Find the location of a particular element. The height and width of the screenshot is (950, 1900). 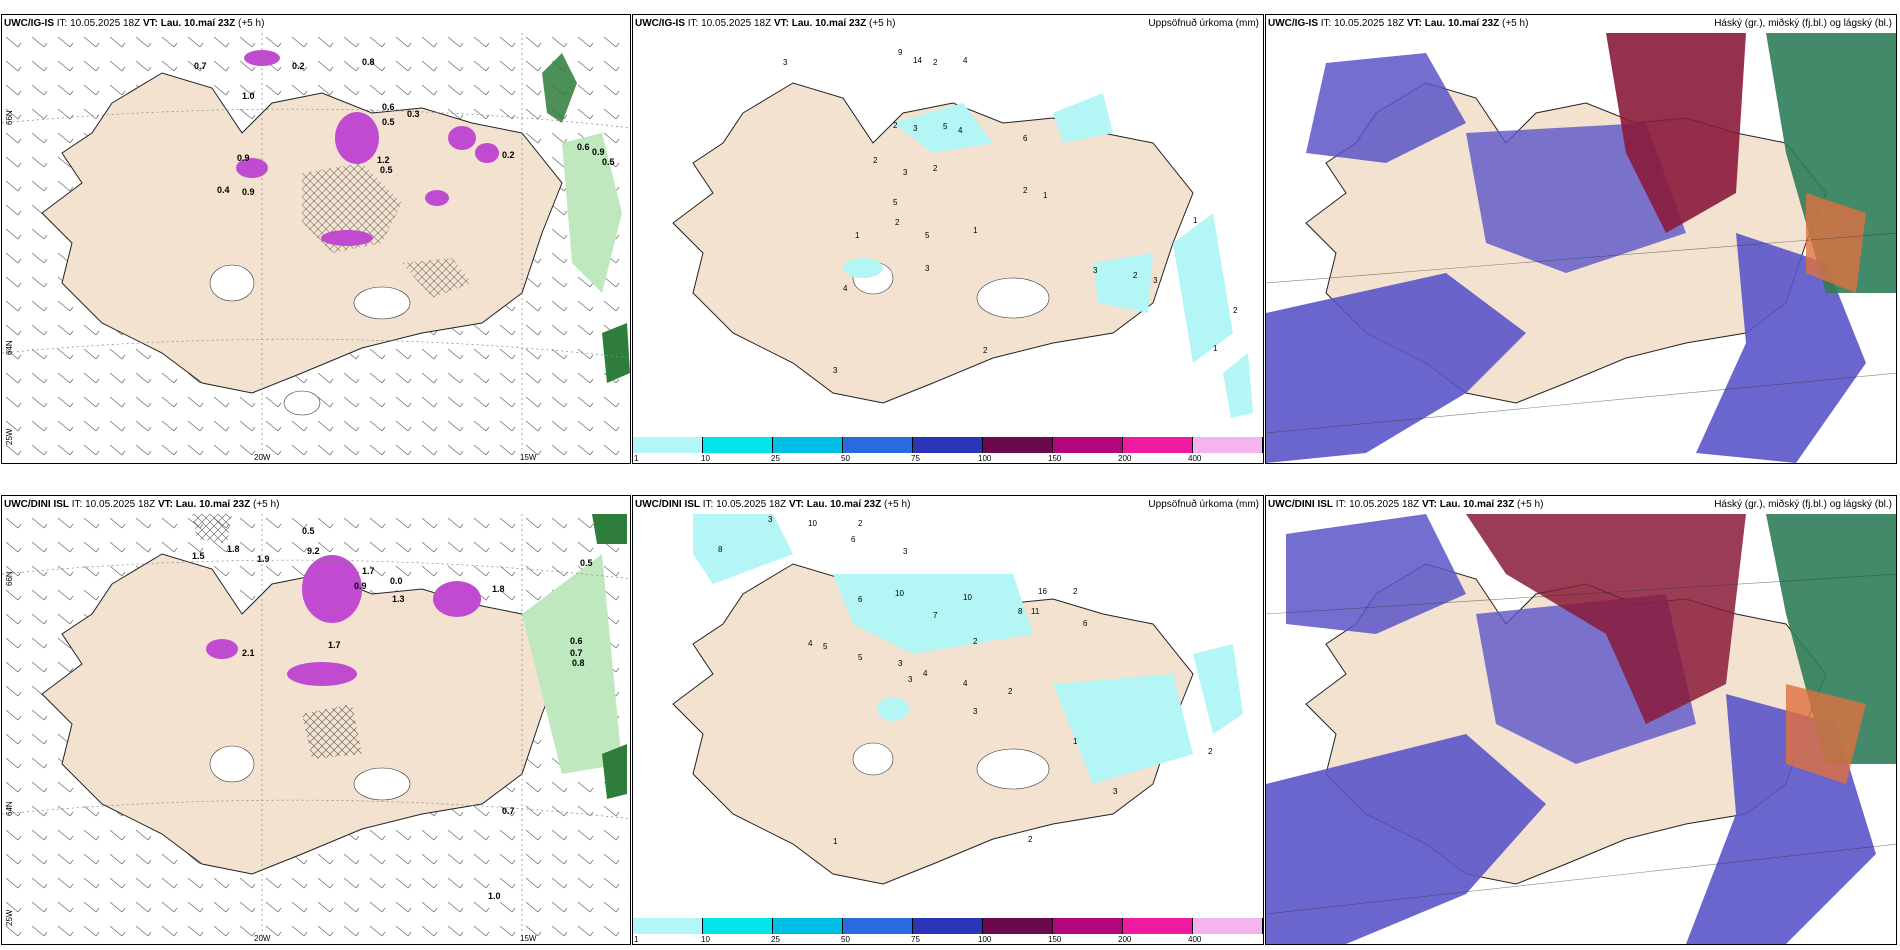

iceland-land is located at coordinates (302, 233).